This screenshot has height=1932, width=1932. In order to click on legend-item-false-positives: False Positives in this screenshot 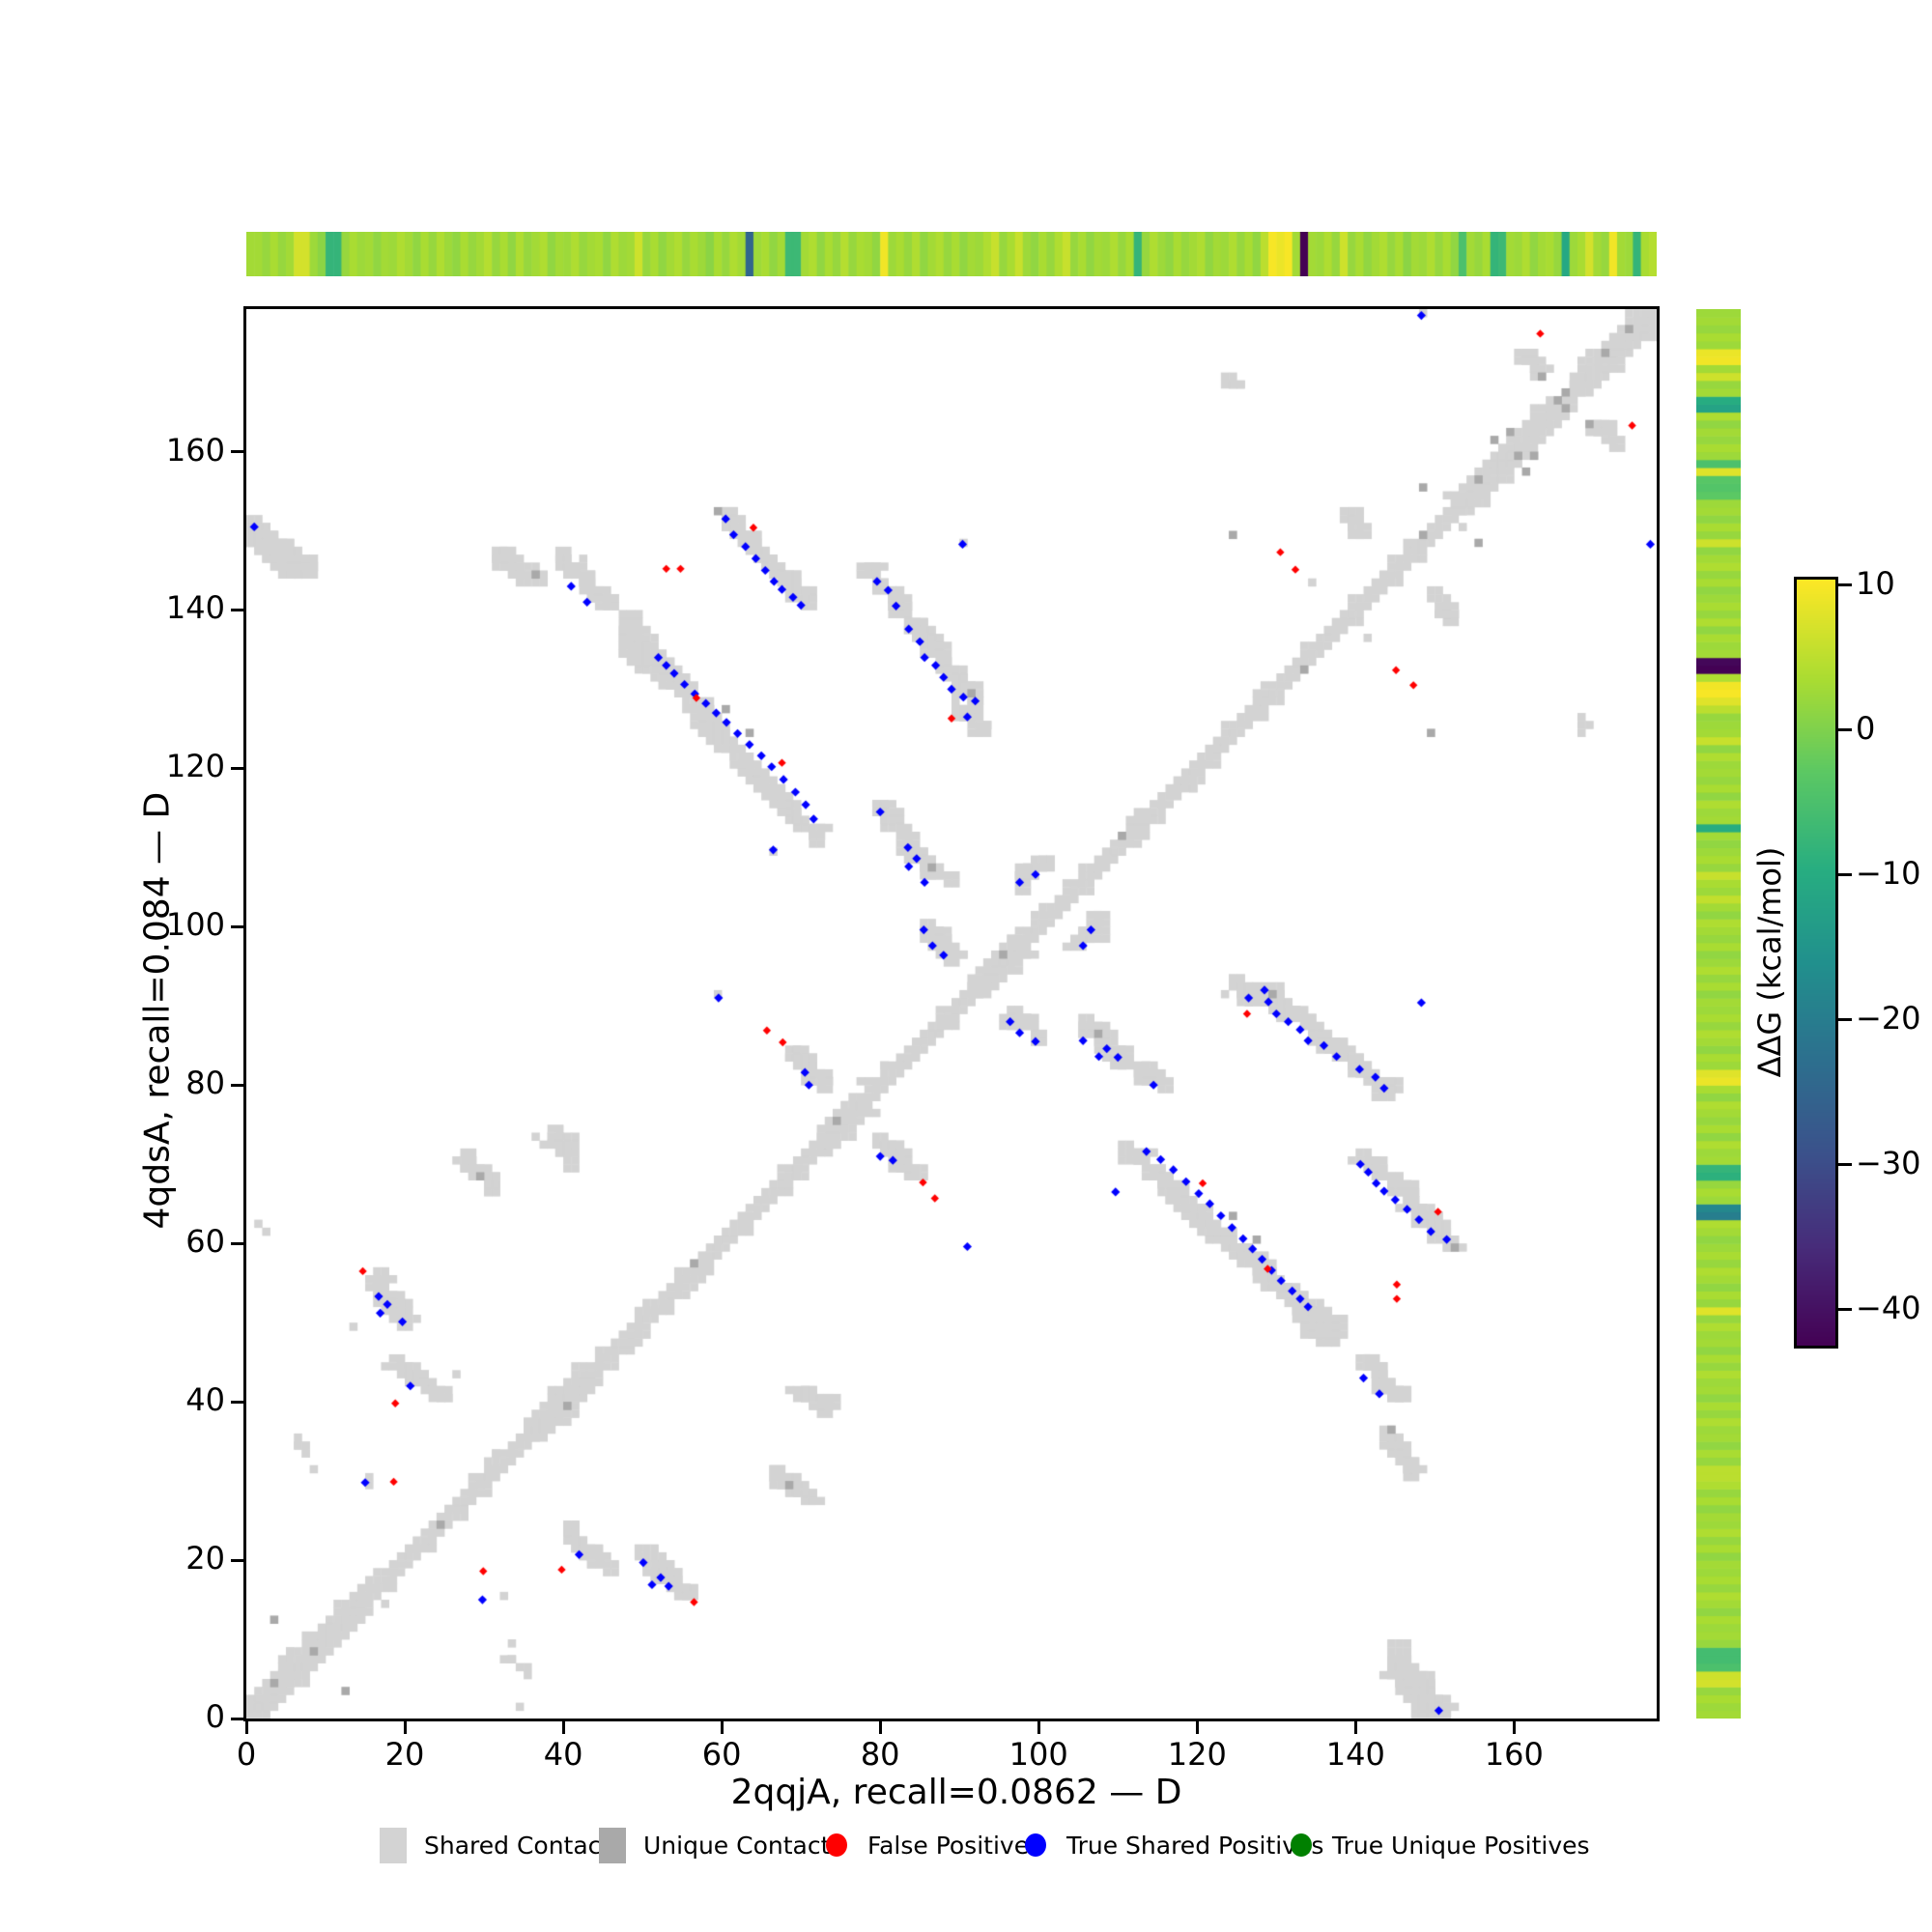, I will do `click(931, 1845)`.